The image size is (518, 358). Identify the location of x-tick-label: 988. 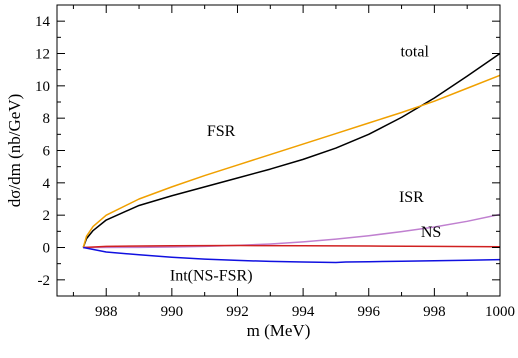
(106, 312).